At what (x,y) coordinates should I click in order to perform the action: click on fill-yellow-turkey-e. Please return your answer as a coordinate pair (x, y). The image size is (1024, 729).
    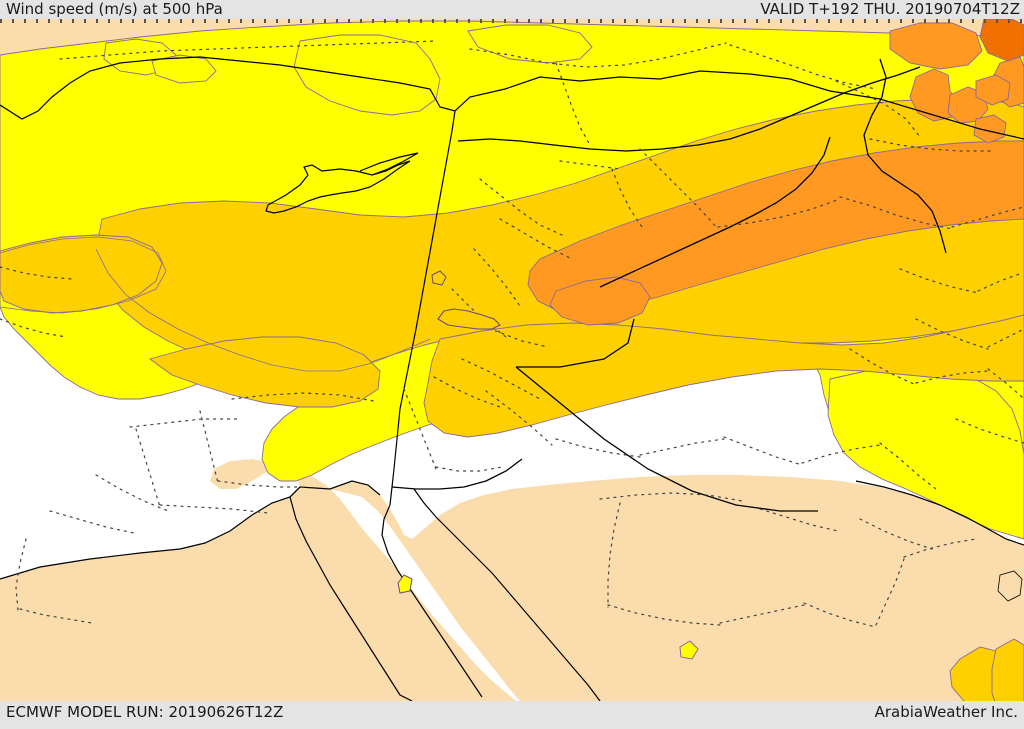
    Looking at the image, I should click on (367, 75).